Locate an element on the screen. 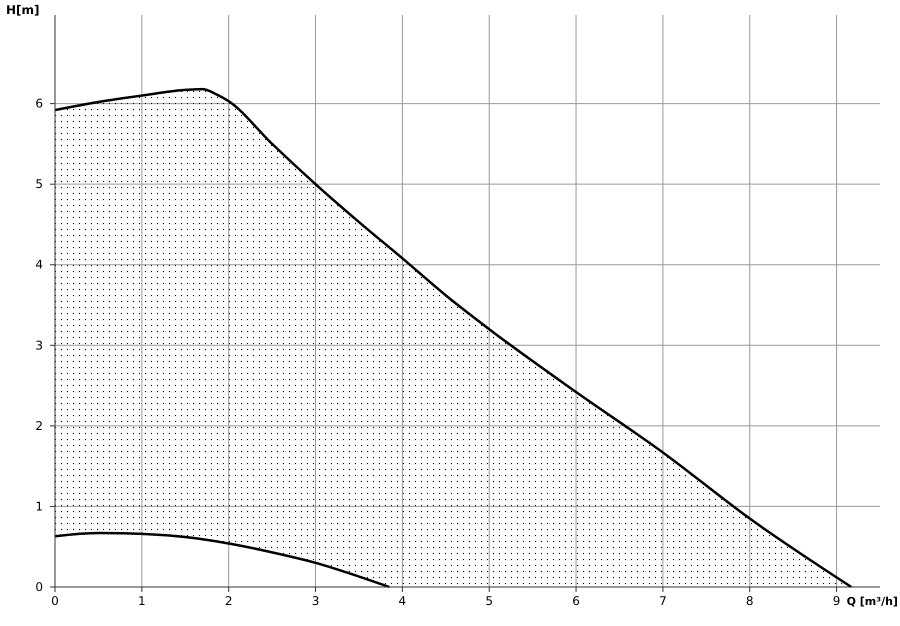 The image size is (900, 626). y-tick-label: 2 is located at coordinates (39, 425).